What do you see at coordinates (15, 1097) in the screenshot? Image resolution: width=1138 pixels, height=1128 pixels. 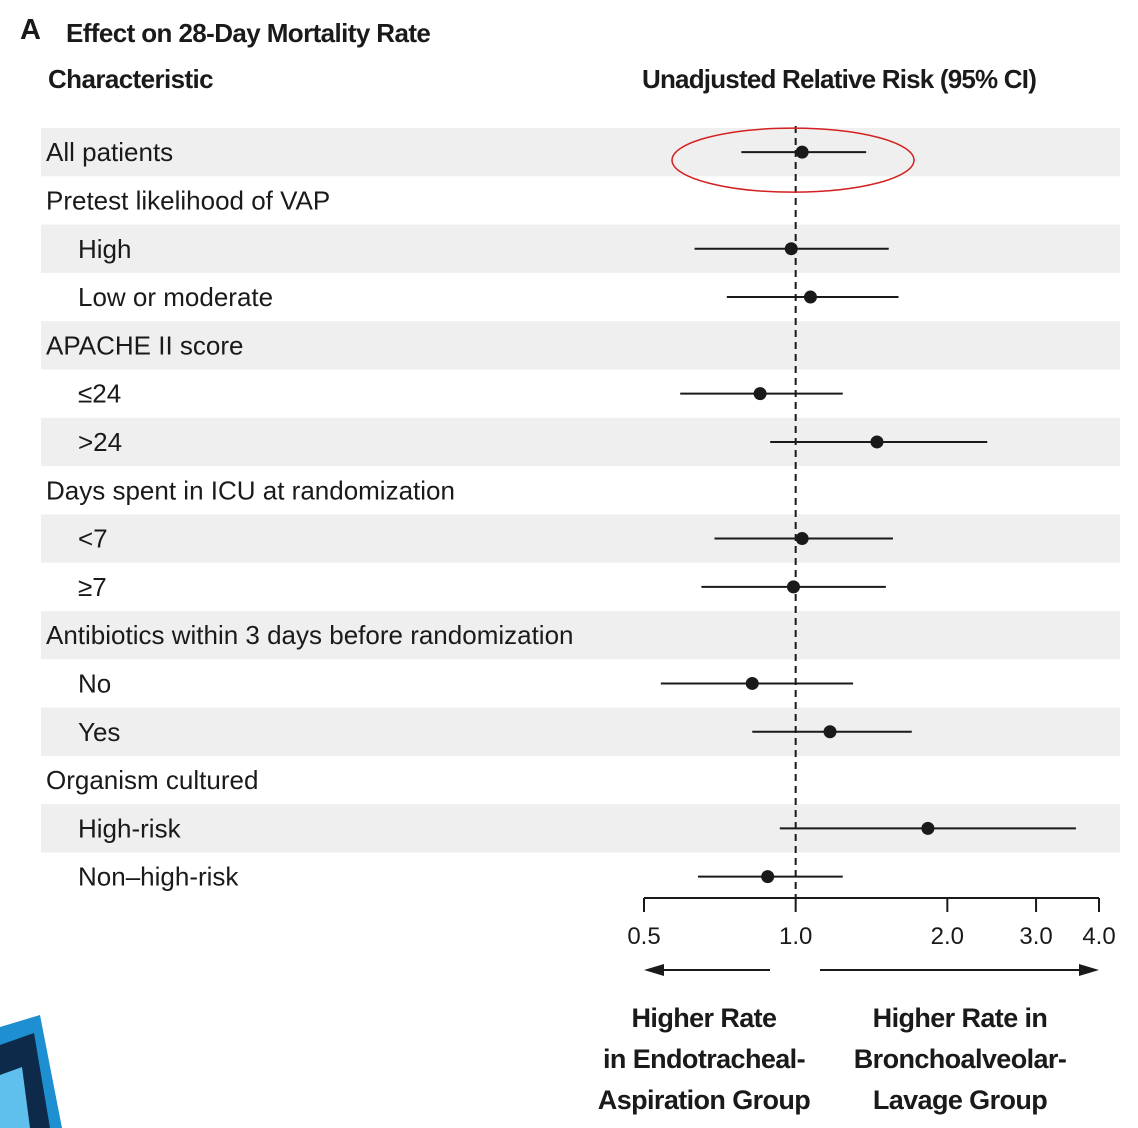 I see `corner-shape-light` at bounding box center [15, 1097].